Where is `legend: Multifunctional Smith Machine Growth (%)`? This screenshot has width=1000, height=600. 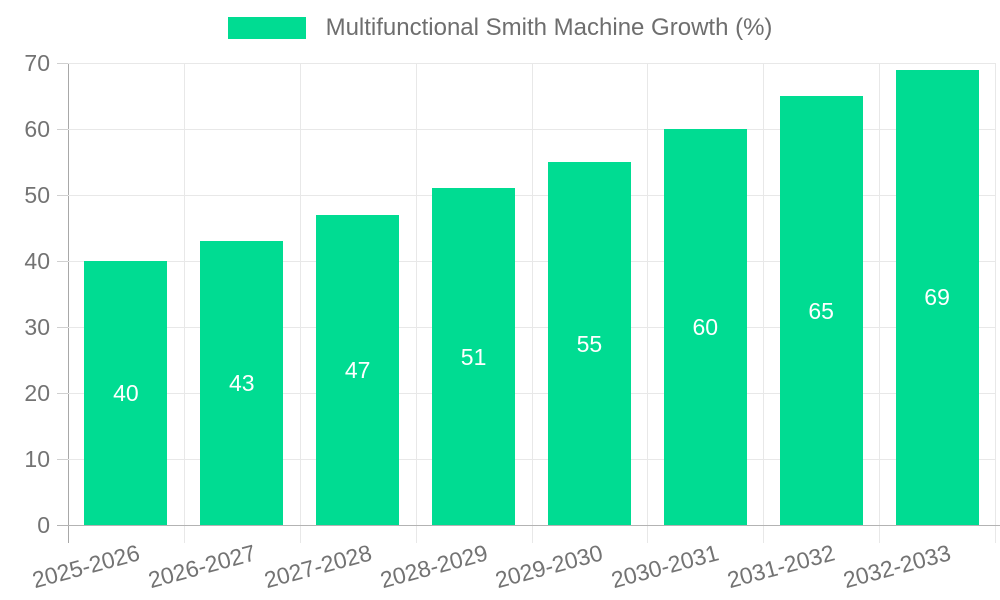 legend: Multifunctional Smith Machine Growth (%) is located at coordinates (500, 28).